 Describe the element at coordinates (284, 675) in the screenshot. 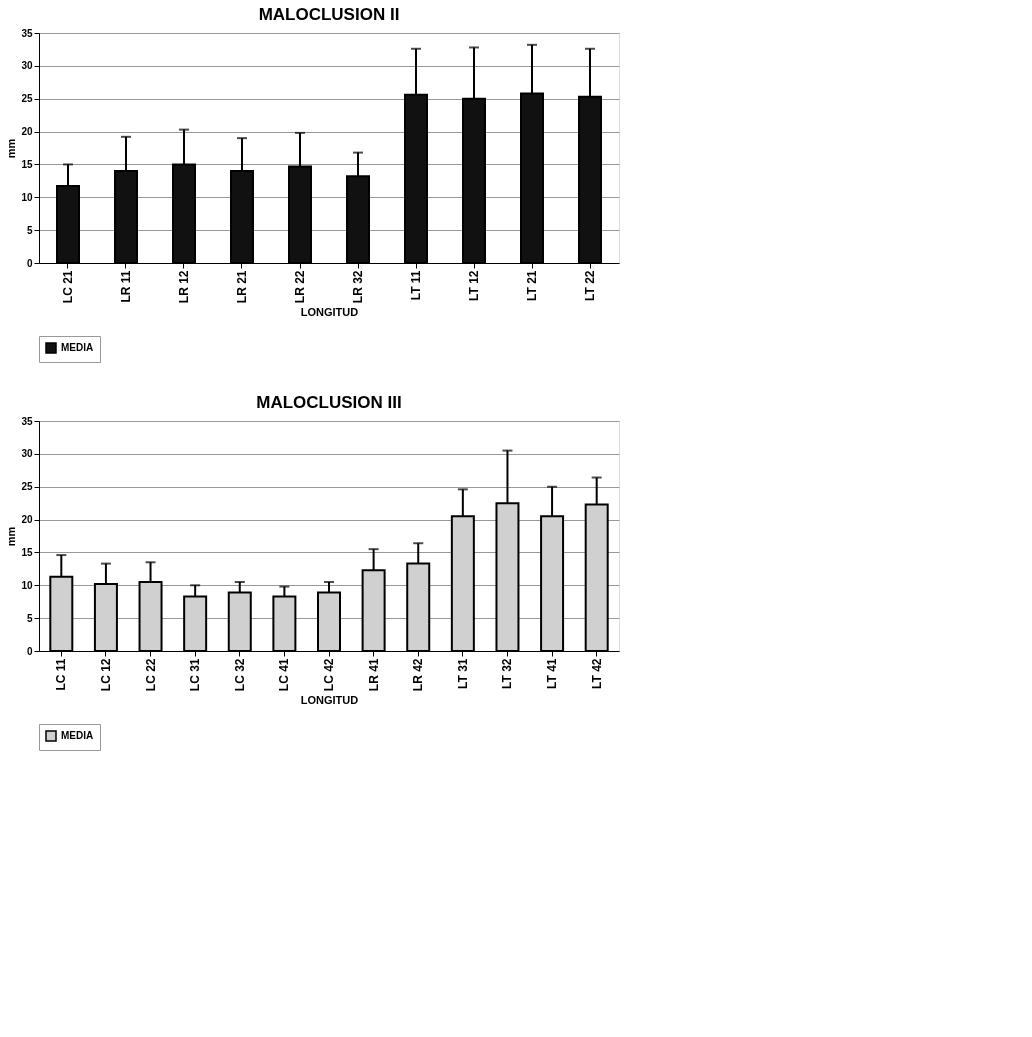

I see `x-tick-label: LC 41` at that location.